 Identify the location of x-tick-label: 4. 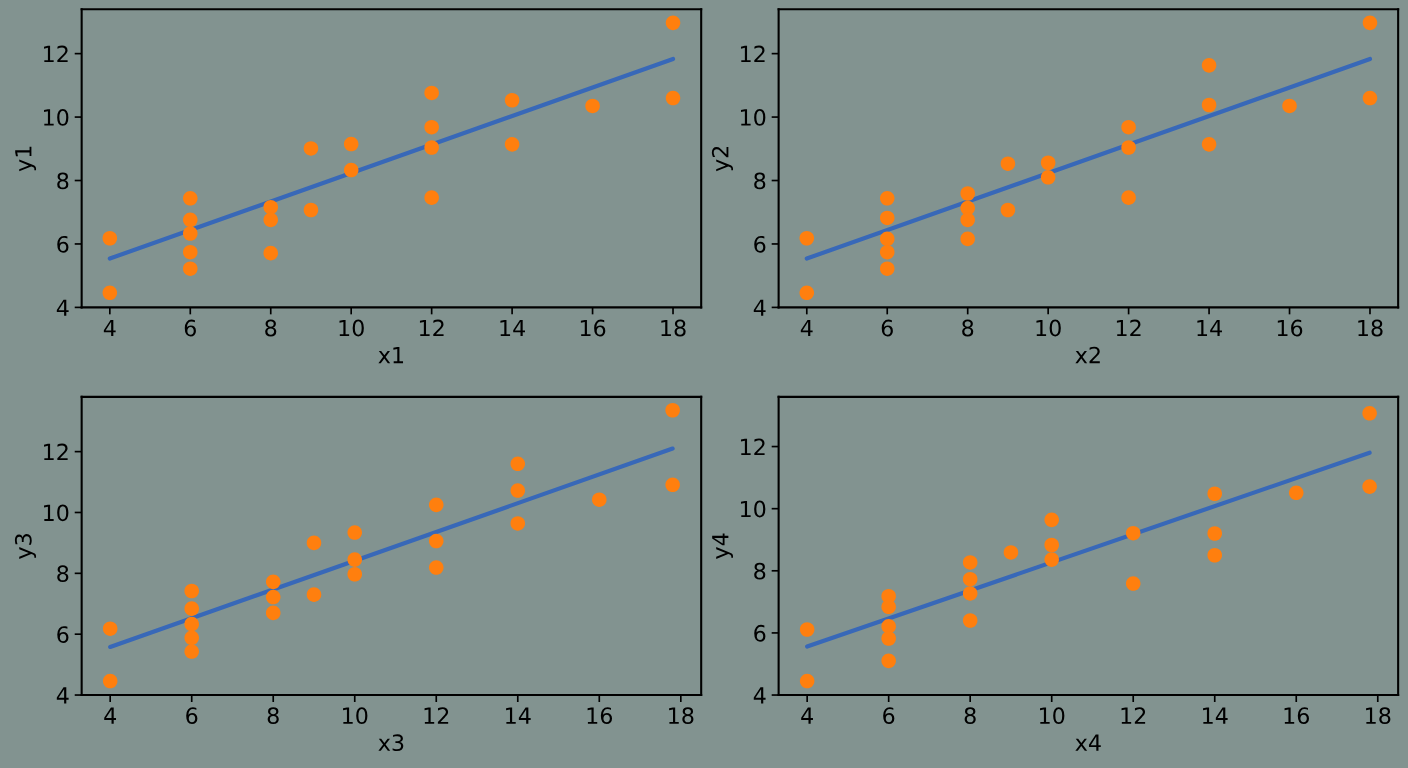
(807, 715).